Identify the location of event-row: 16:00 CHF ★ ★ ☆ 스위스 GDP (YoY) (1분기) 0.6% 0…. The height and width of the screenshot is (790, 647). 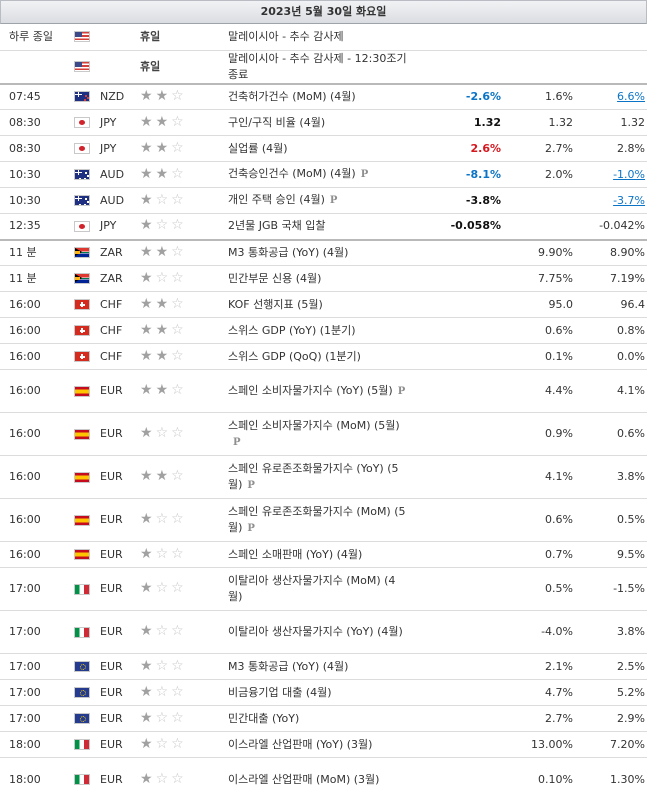
(323, 330).